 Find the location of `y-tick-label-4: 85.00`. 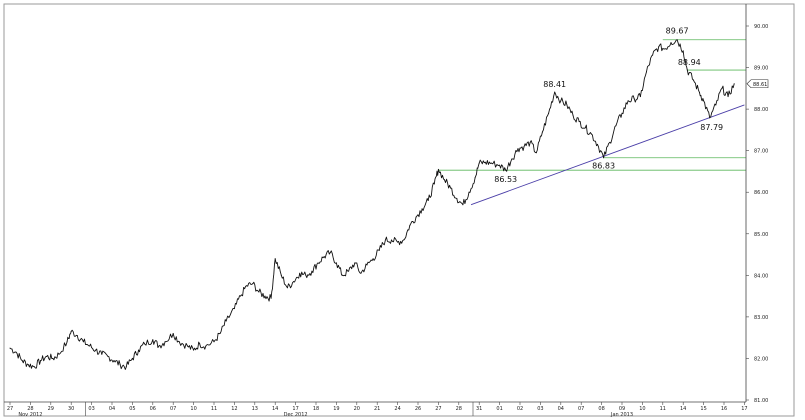

y-tick-label-4: 85.00 is located at coordinates (761, 235).